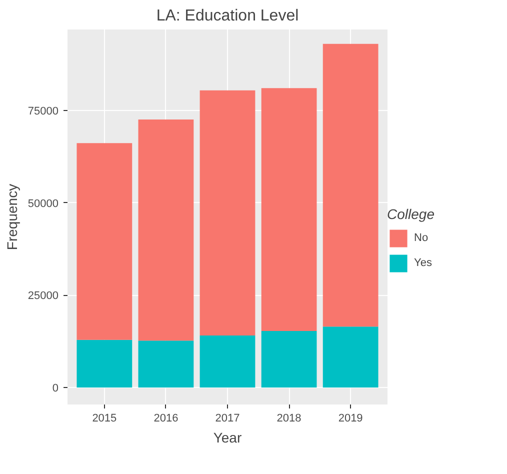 Image resolution: width=507 pixels, height=474 pixels. What do you see at coordinates (423, 263) in the screenshot?
I see `legend-label: Yes` at bounding box center [423, 263].